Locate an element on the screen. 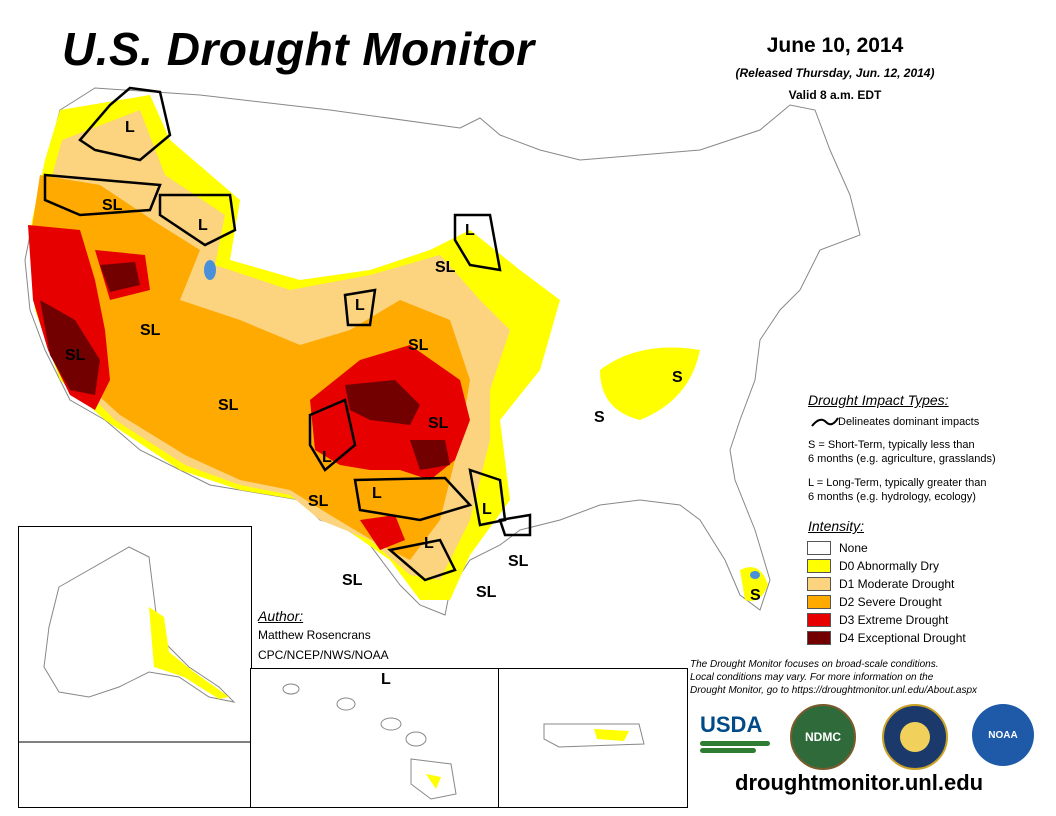 The width and height of the screenshot is (1056, 816). impact-delineates: Delineates dominant impacts is located at coordinates (909, 422).